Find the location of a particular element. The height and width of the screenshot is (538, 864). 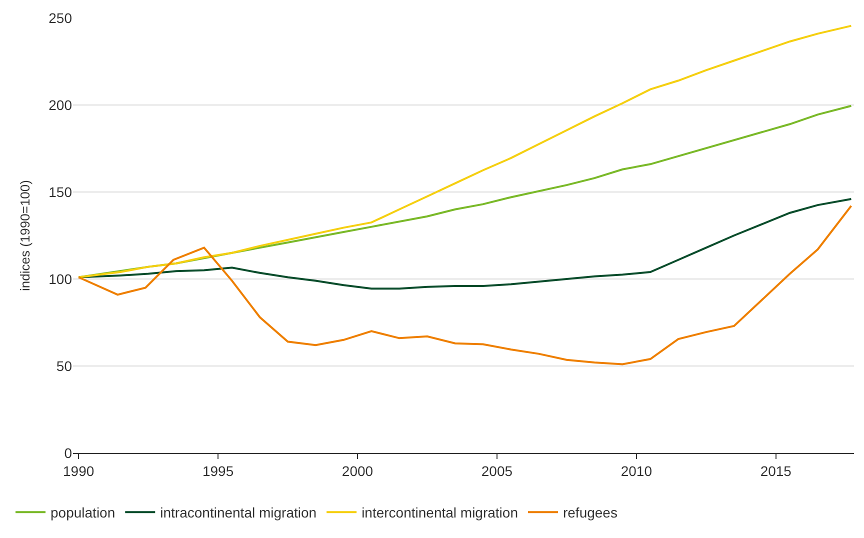

x-tick-label: 2005 is located at coordinates (497, 470).